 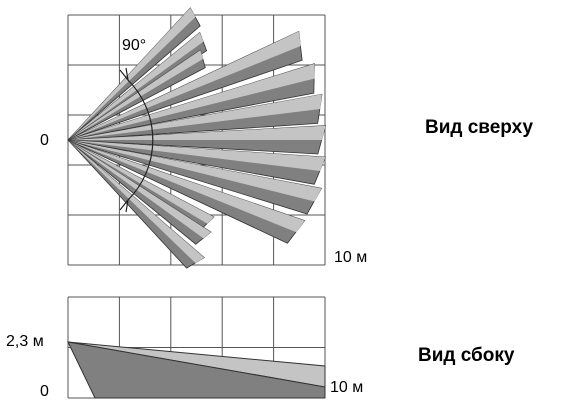 I want to click on side-zone-near, so click(x=196, y=370).